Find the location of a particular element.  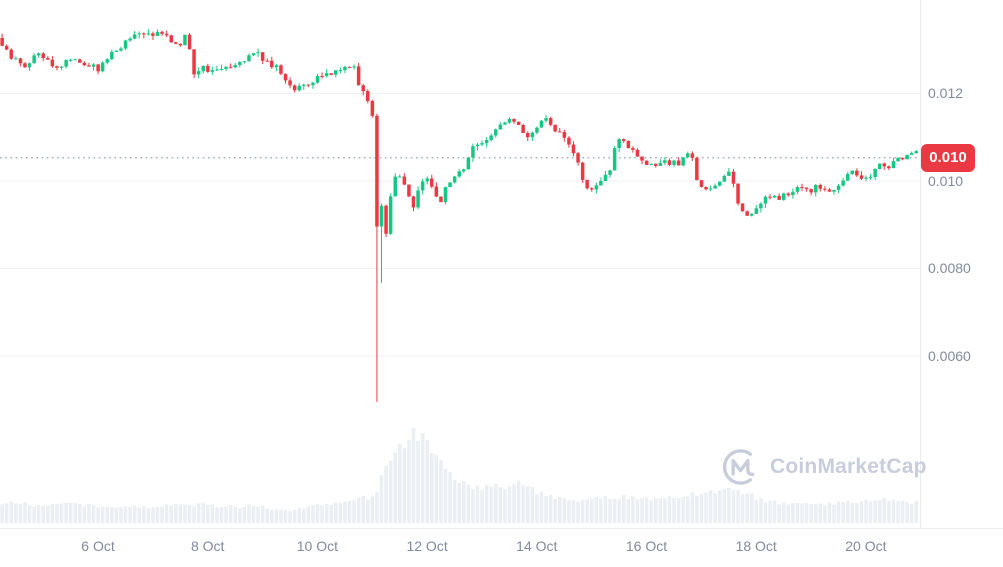

current-price-value: 0.010 is located at coordinates (948, 158).